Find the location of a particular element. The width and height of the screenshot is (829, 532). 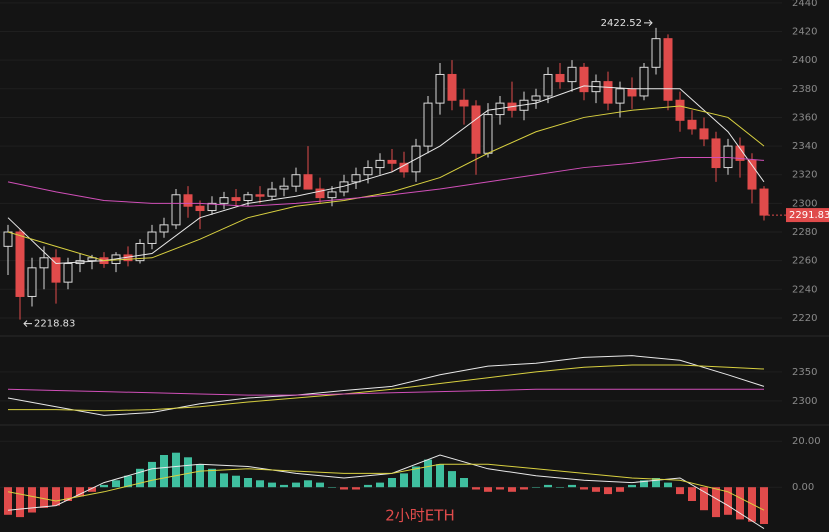

y-tick-label: 2280 is located at coordinates (804, 232).